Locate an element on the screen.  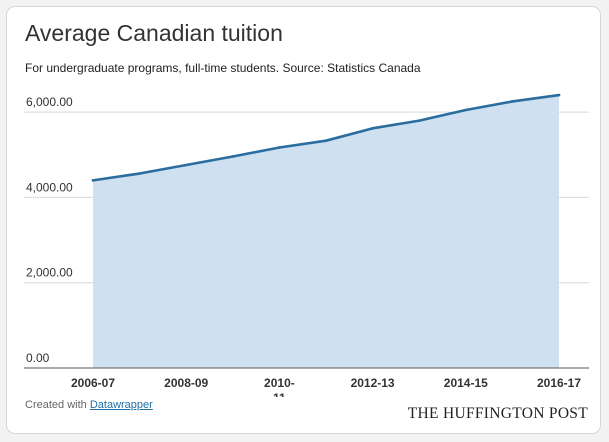
x-tick-label: 2008-09 is located at coordinates (186, 383).